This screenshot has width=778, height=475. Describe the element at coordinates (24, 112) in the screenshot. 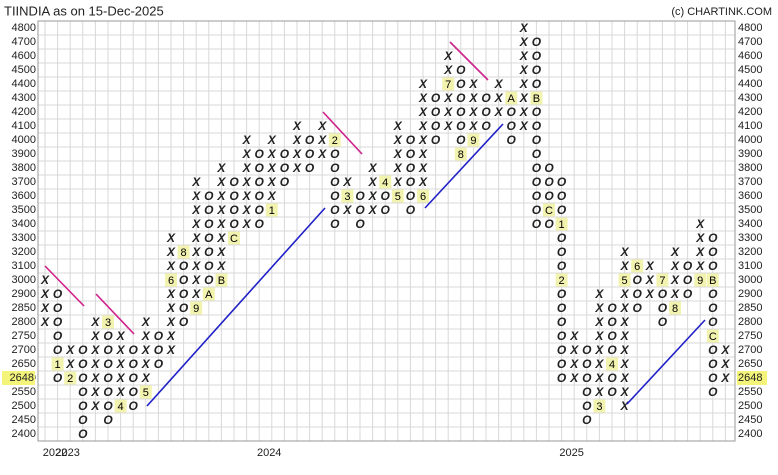

I see `y-tick-label: 4200` at that location.